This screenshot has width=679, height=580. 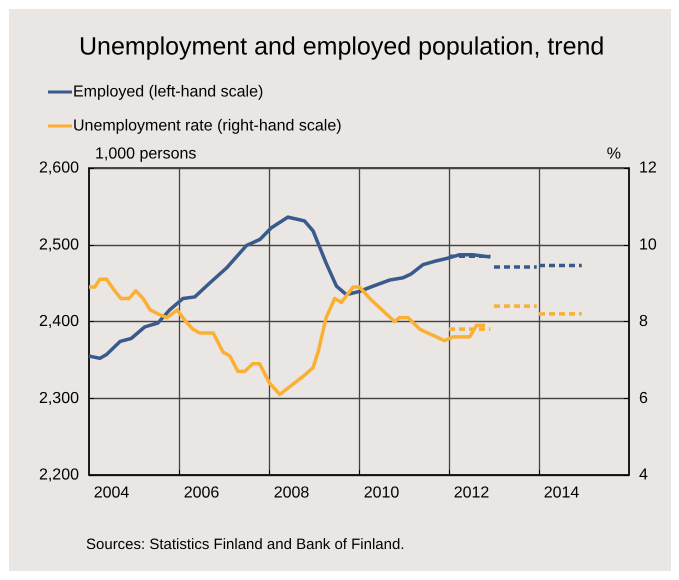 What do you see at coordinates (472, 493) in the screenshot?
I see `x-tick-label: 2012` at bounding box center [472, 493].